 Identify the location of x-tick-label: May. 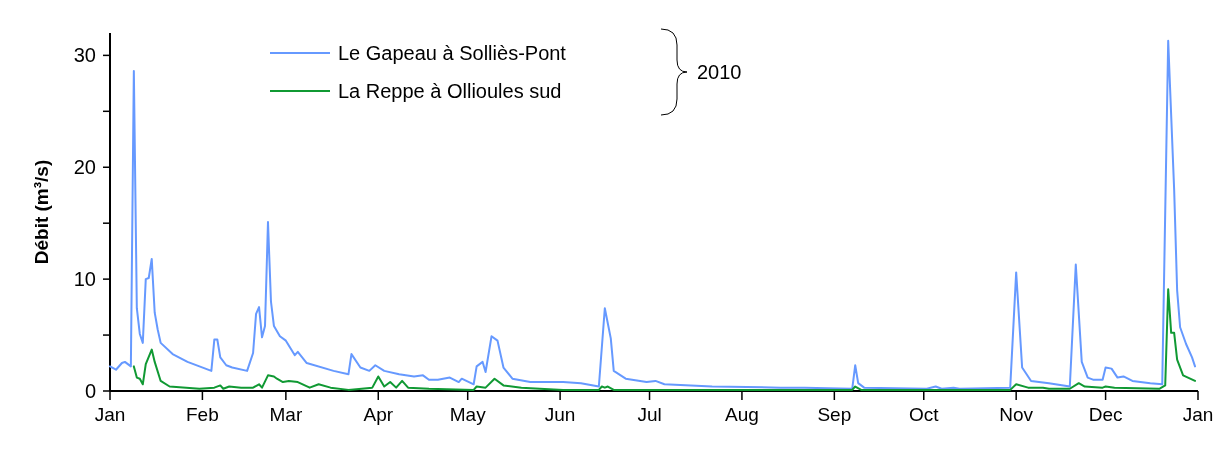
(468, 414).